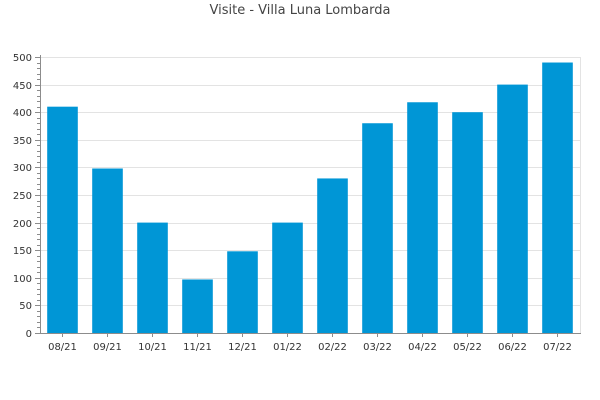 The height and width of the screenshot is (400, 600). I want to click on y-tick-label: 100, so click(22, 279).